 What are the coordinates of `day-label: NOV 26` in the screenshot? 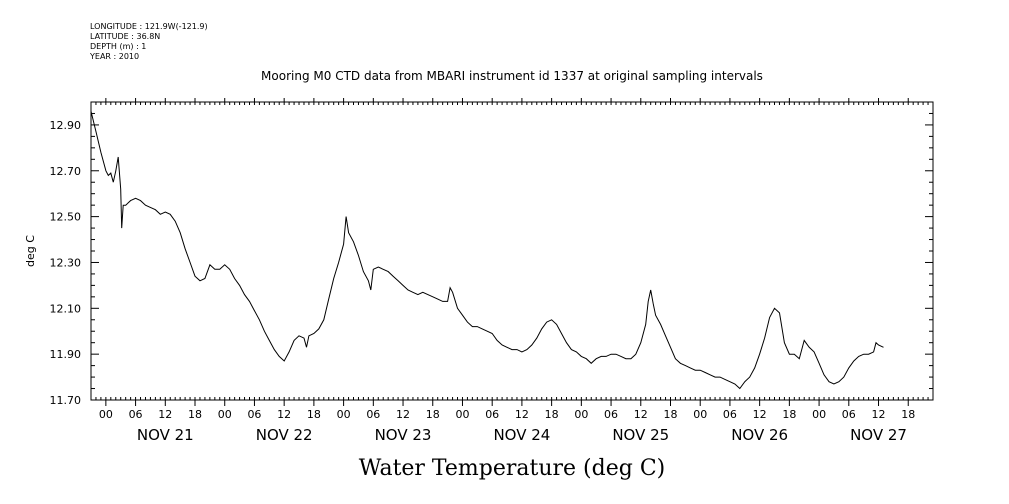 It's located at (759, 435).